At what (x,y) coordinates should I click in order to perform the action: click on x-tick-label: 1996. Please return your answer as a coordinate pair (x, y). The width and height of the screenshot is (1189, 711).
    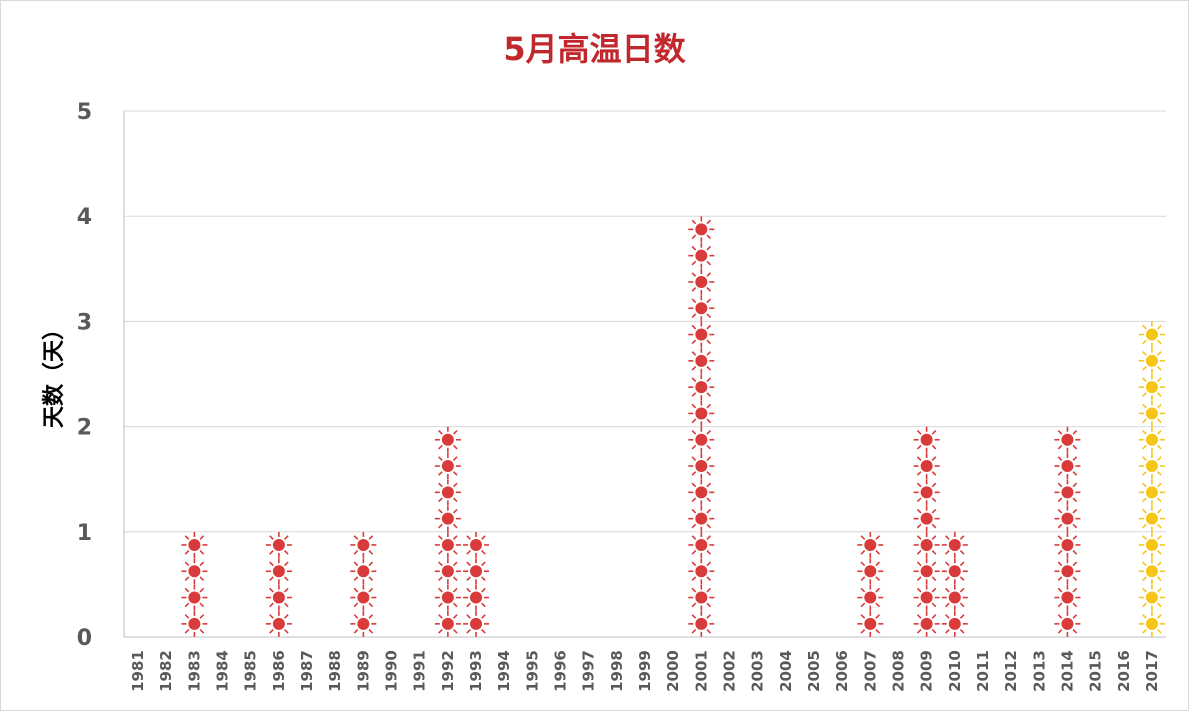
    Looking at the image, I should click on (561, 671).